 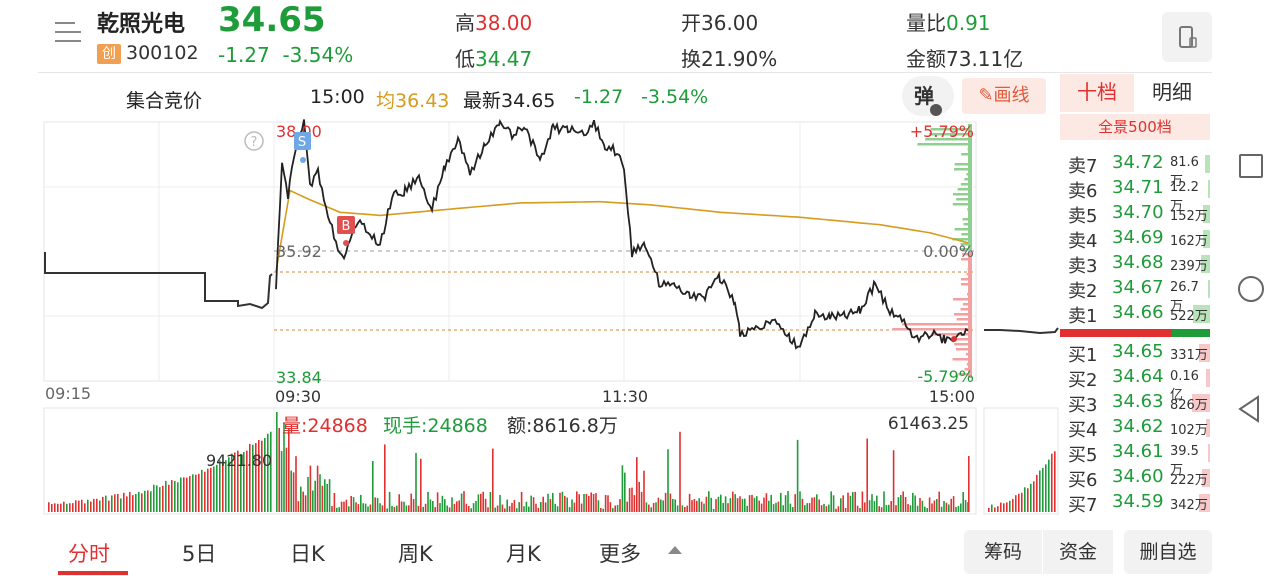 I want to click on help-icon: ?, so click(x=254, y=141).